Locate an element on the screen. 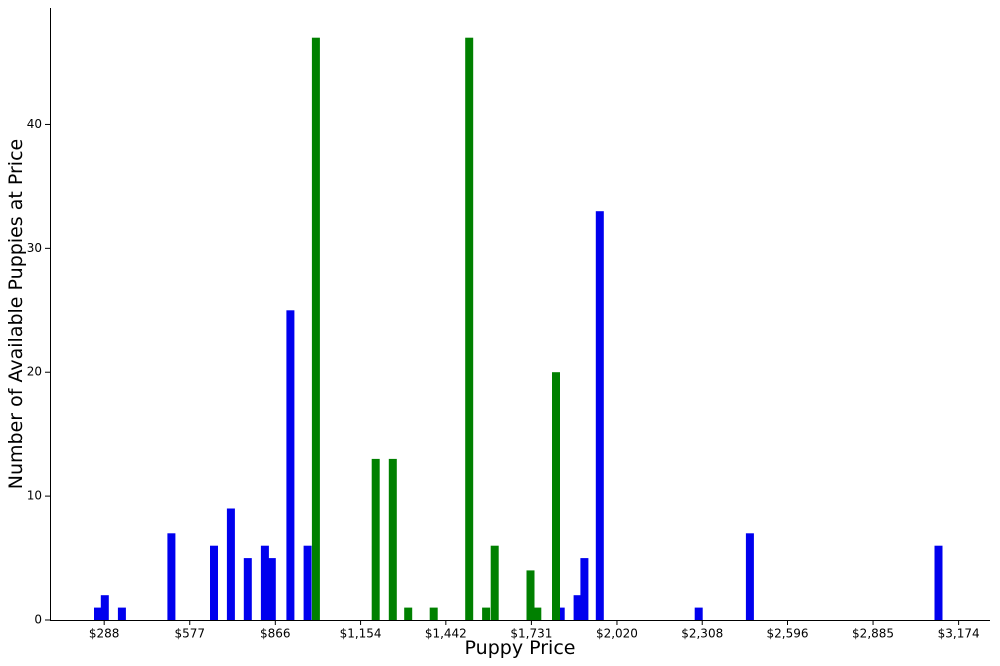 Image resolution: width=1000 pixels, height=666 pixels. y-axis-label: Number of Available Puppies at Price is located at coordinates (16, 314).